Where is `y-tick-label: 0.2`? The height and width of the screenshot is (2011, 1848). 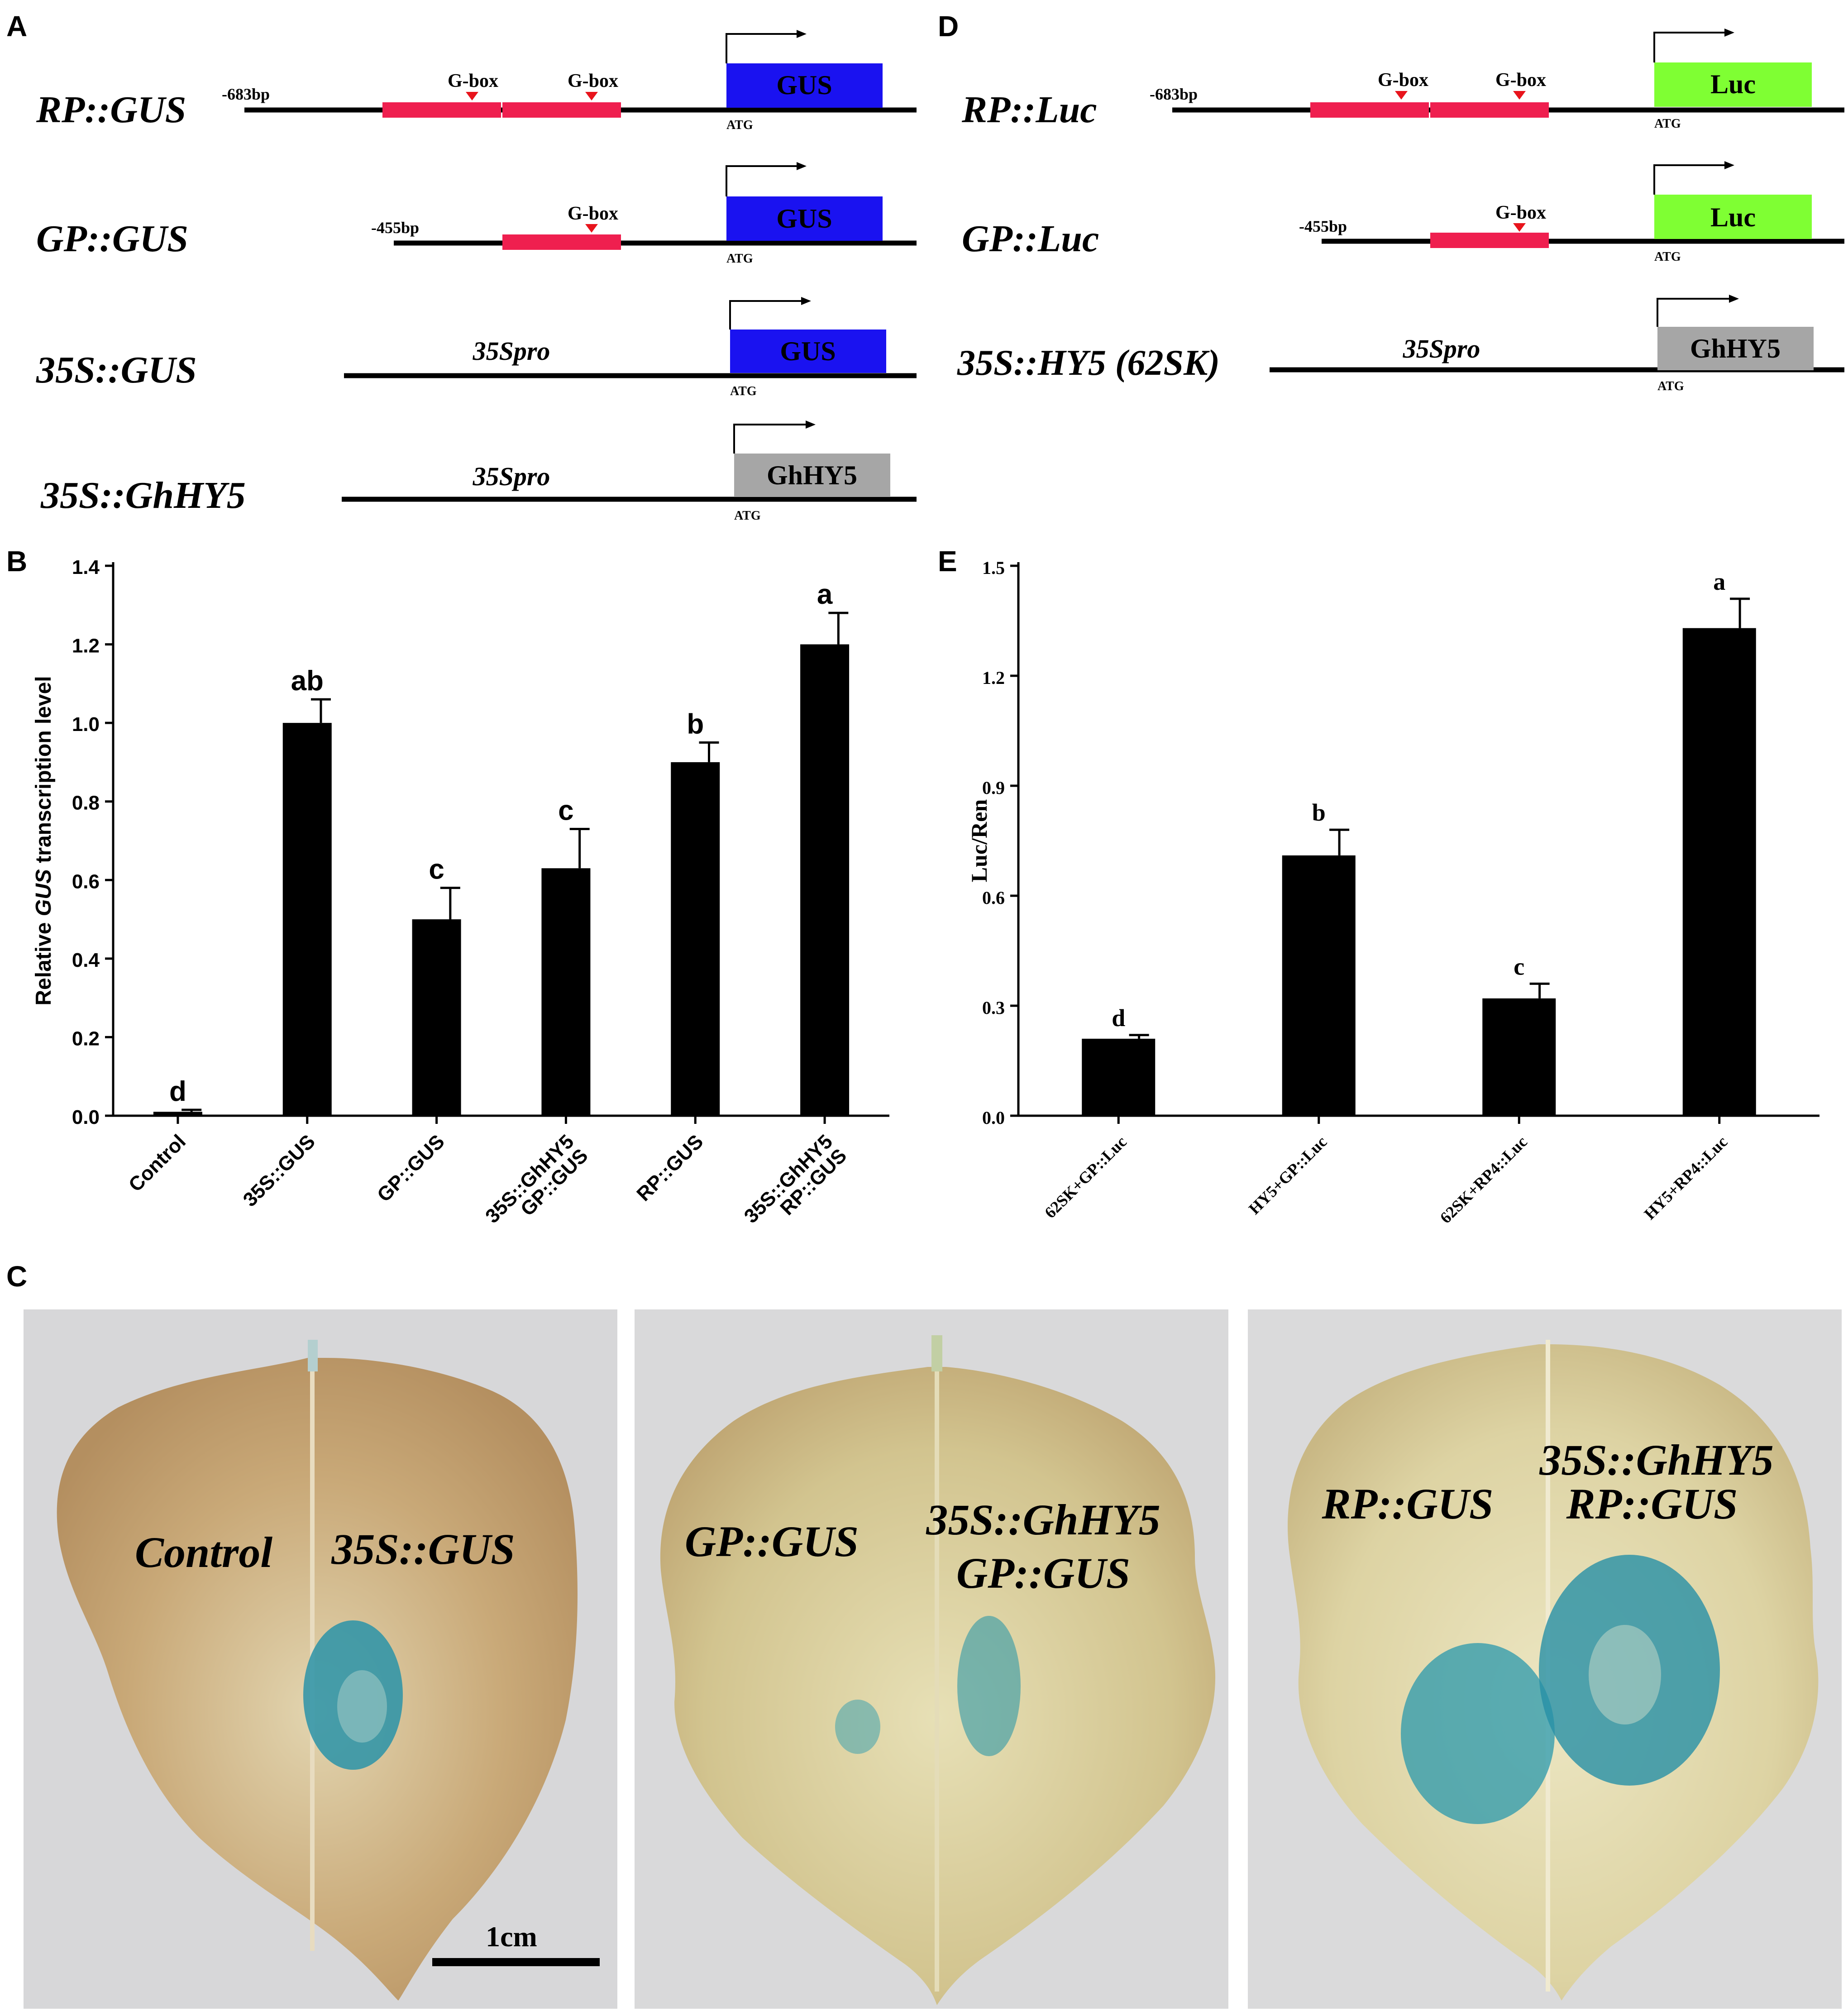
y-tick-label: 0.2 is located at coordinates (86, 1039).